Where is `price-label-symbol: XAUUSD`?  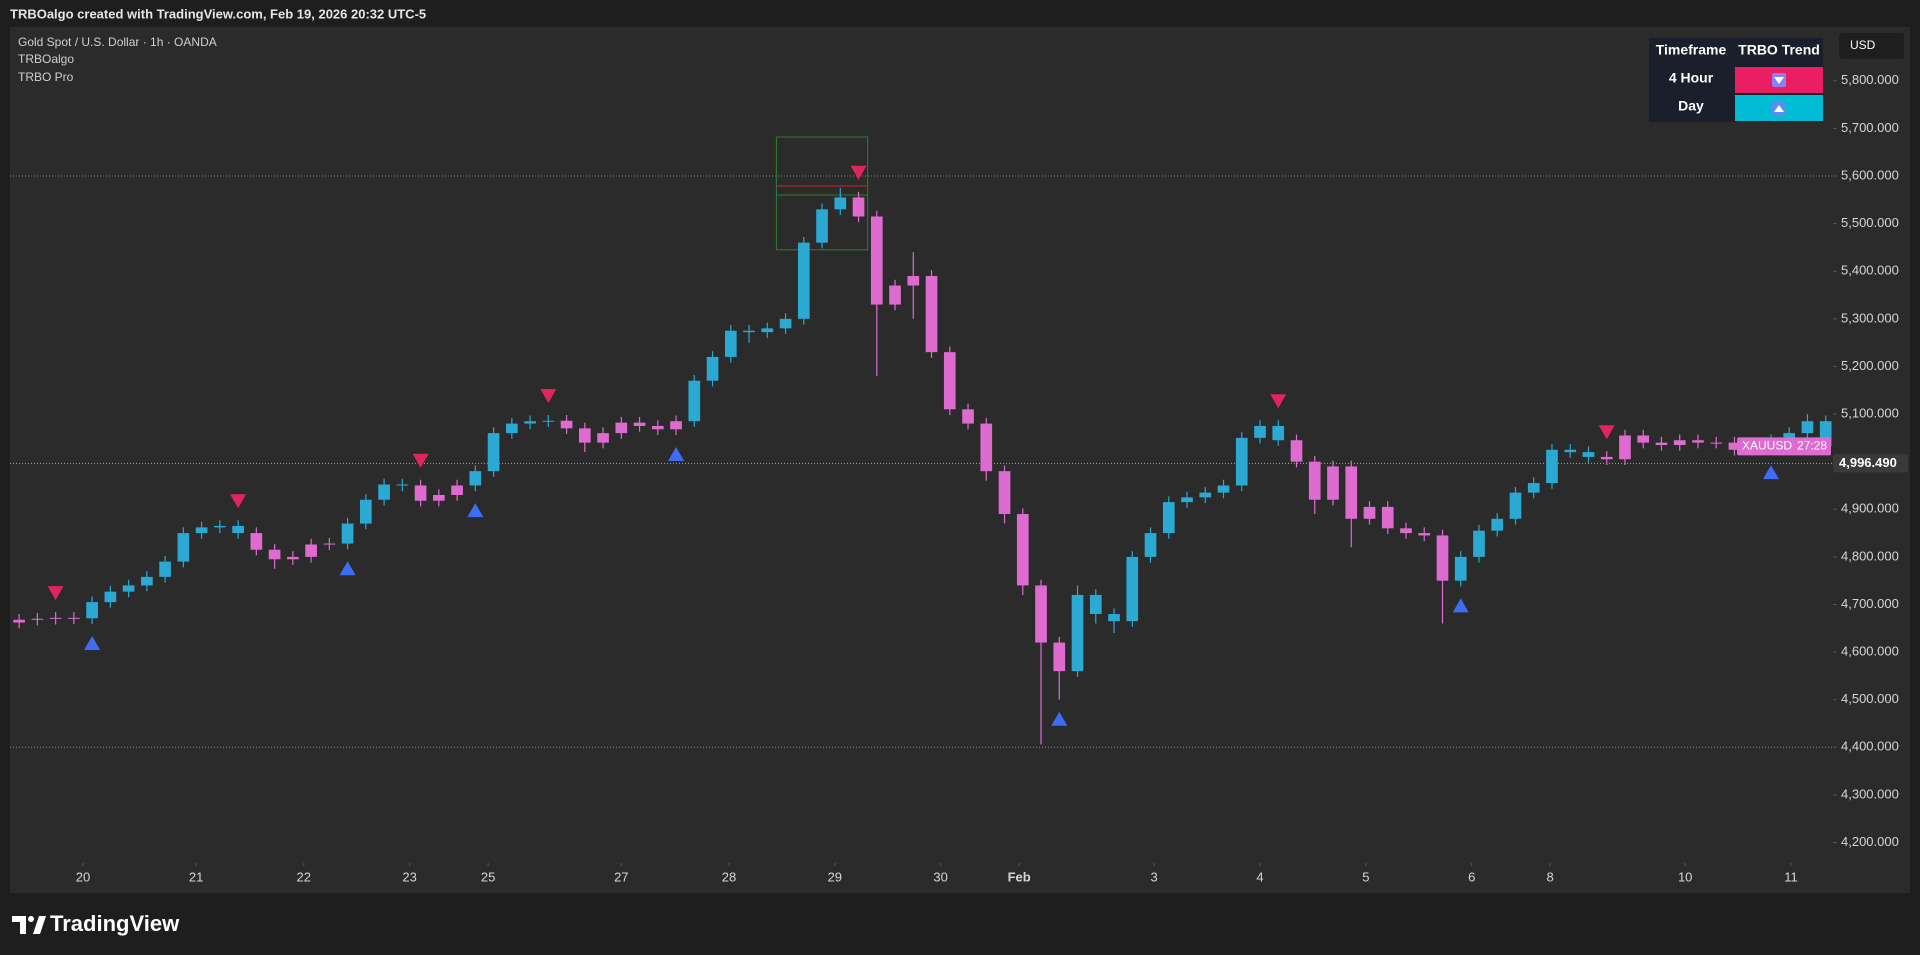 price-label-symbol: XAUUSD is located at coordinates (1767, 446).